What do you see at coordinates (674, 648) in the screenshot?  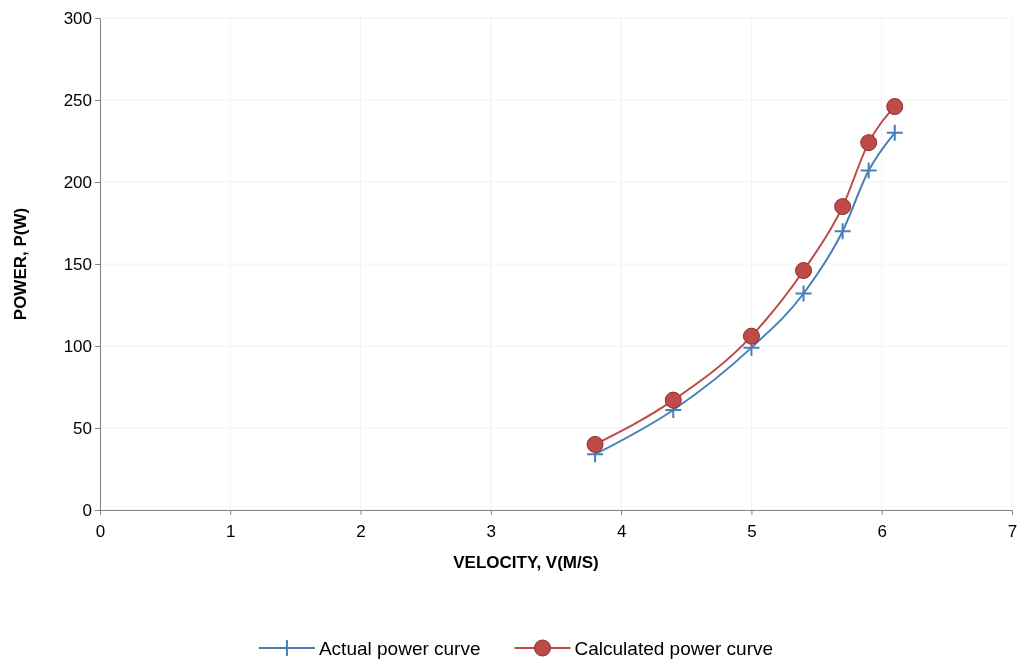 I see `legend-label: Calculated power curve` at bounding box center [674, 648].